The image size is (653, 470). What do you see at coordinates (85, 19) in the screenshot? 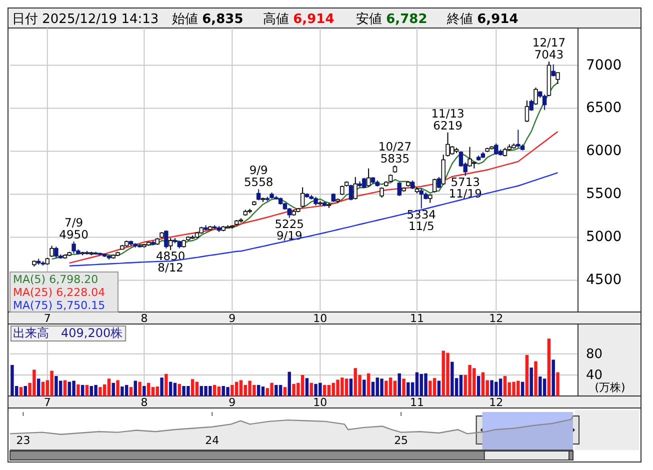
I see `chart-title: 日付 2025/12/19 14:13` at bounding box center [85, 19].